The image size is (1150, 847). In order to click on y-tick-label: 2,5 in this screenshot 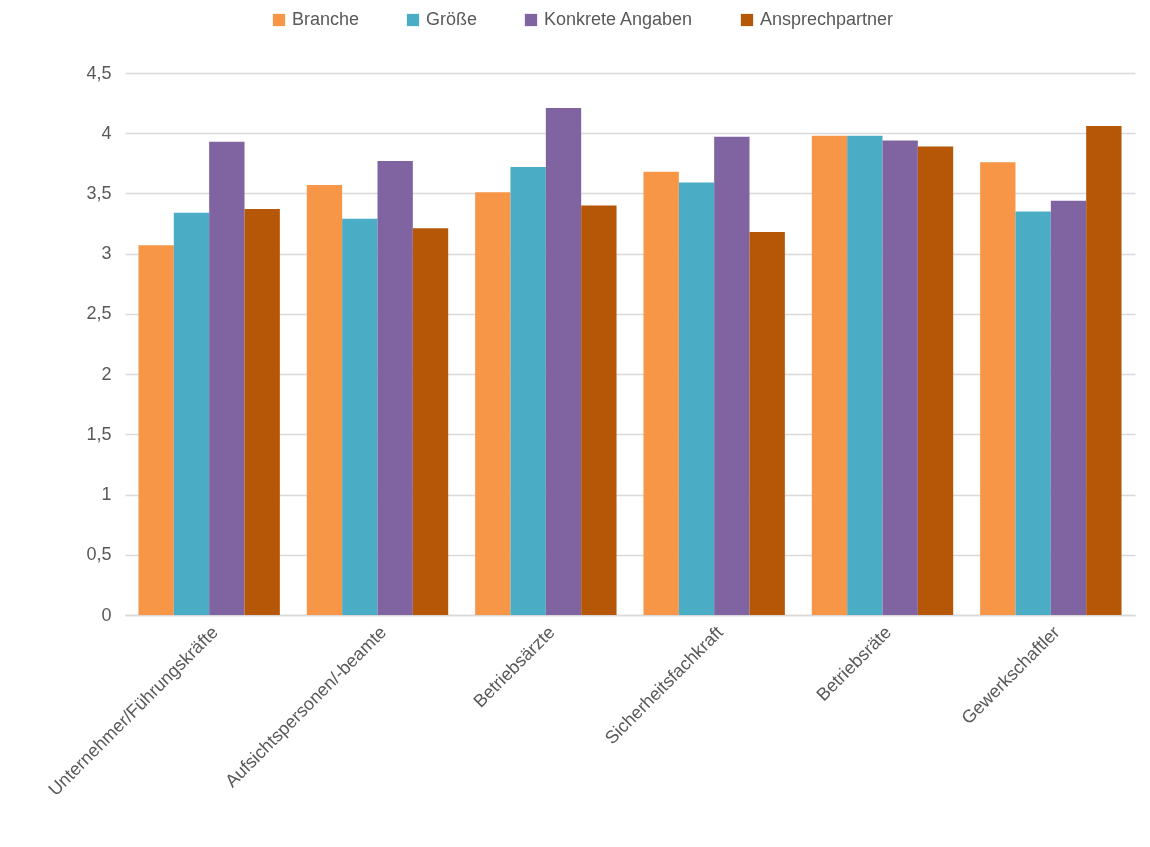, I will do `click(99, 313)`.